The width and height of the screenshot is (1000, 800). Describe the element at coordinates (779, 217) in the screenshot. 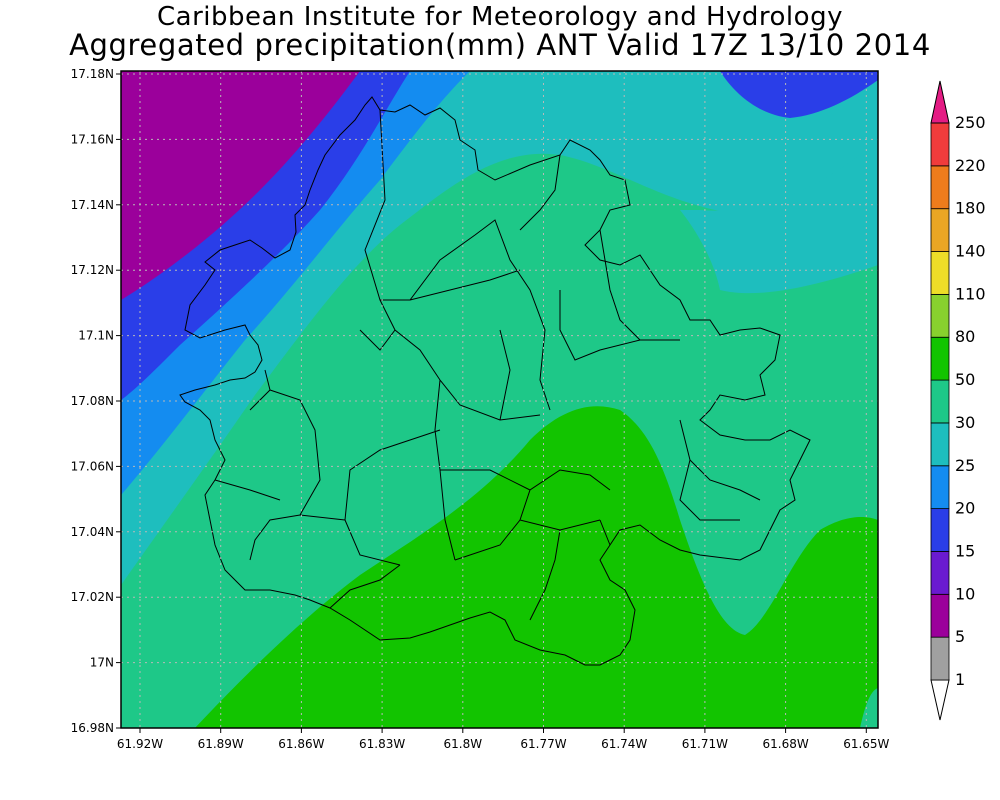

I see `band-25-30-east` at that location.